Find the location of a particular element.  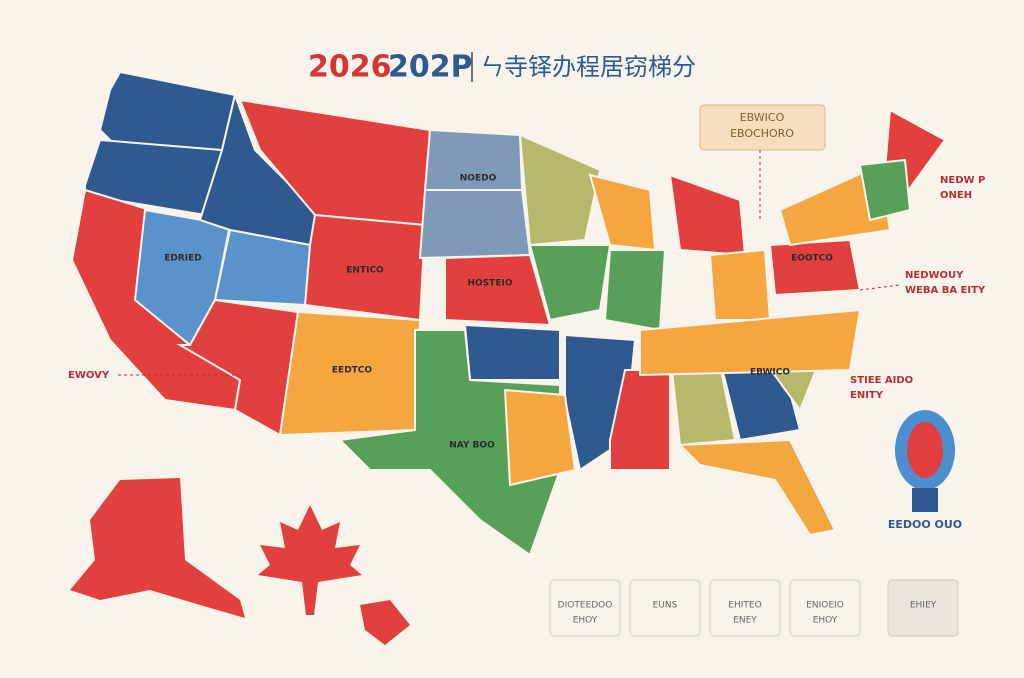

subtitle: ㄣ寺铎办程居窃梯分 is located at coordinates (588, 67).